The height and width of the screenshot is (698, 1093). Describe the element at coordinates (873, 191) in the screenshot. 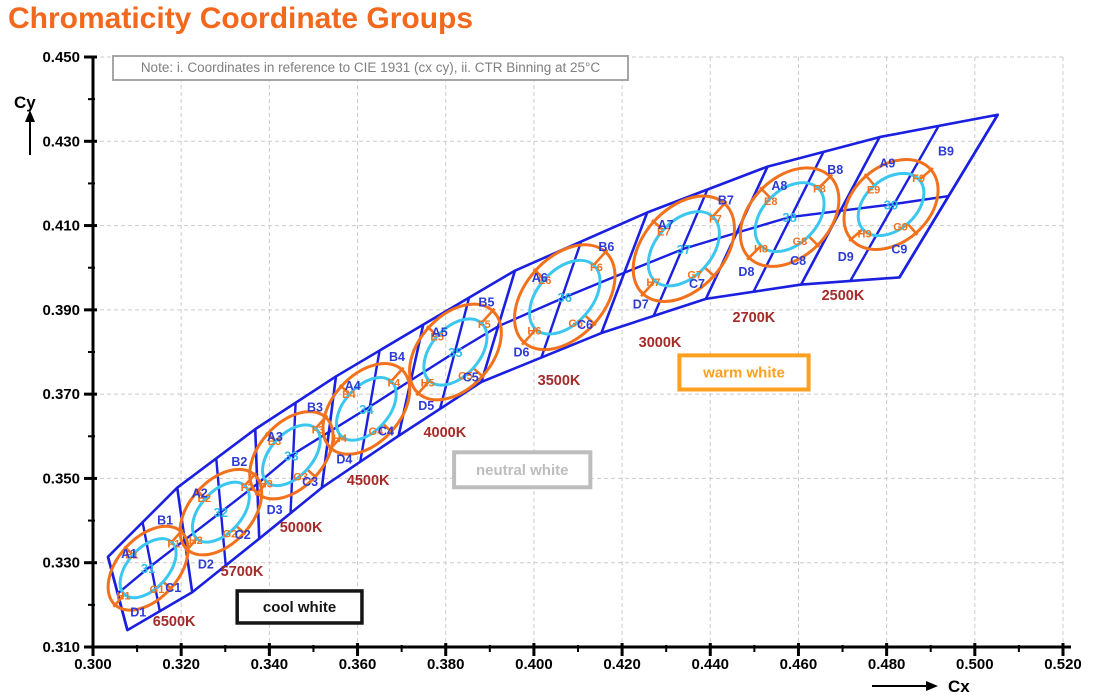

I see `ring-label-E9: E9` at that location.